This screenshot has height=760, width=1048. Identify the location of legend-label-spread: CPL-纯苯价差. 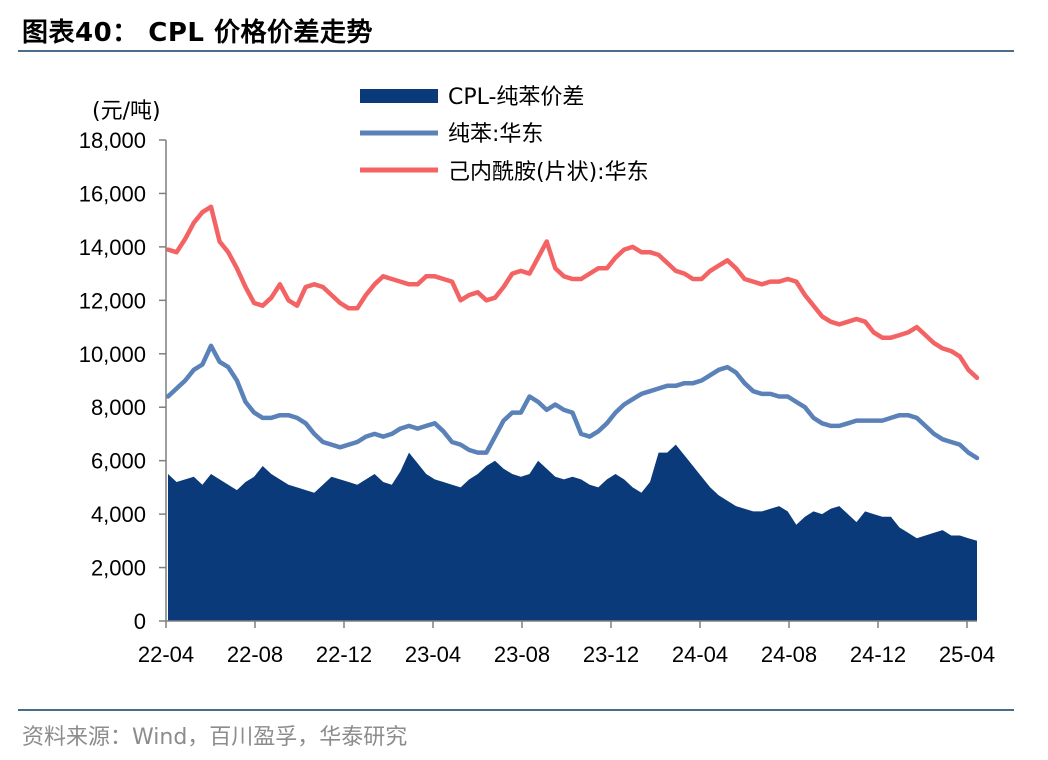
(516, 97).